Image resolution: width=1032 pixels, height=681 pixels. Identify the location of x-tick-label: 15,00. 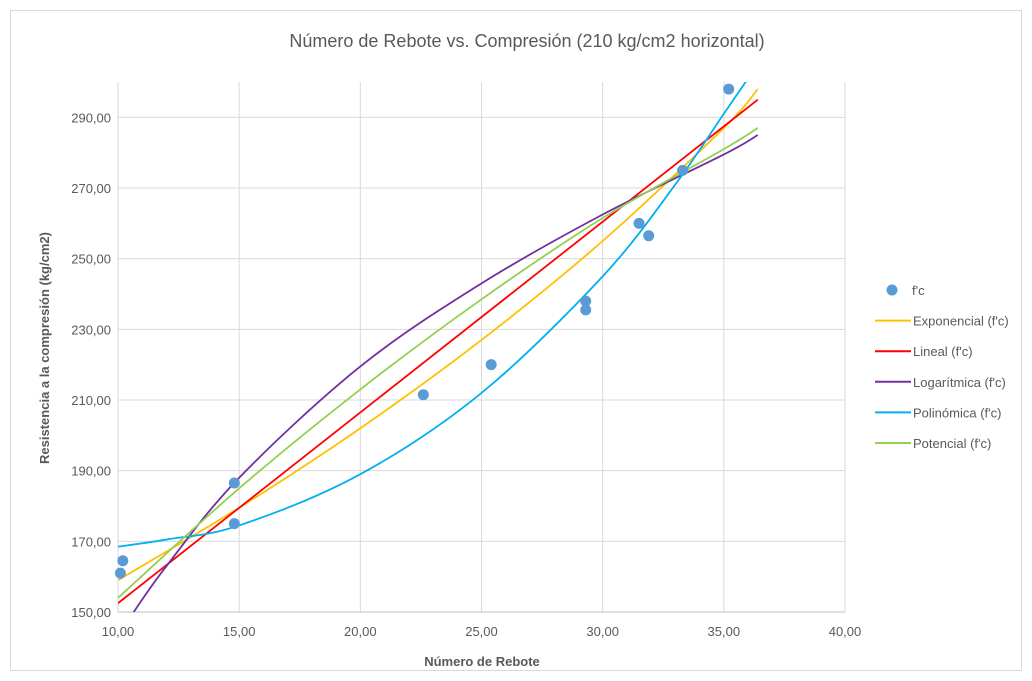
(239, 631).